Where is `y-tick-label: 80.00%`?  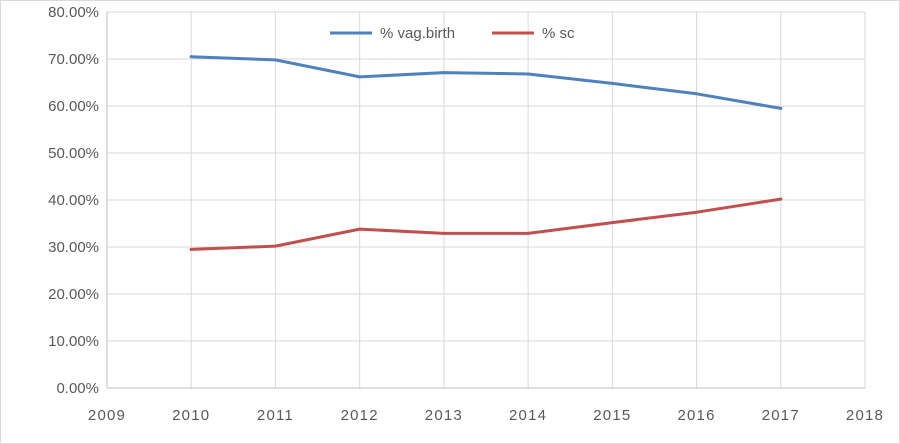 y-tick-label: 80.00% is located at coordinates (73, 12).